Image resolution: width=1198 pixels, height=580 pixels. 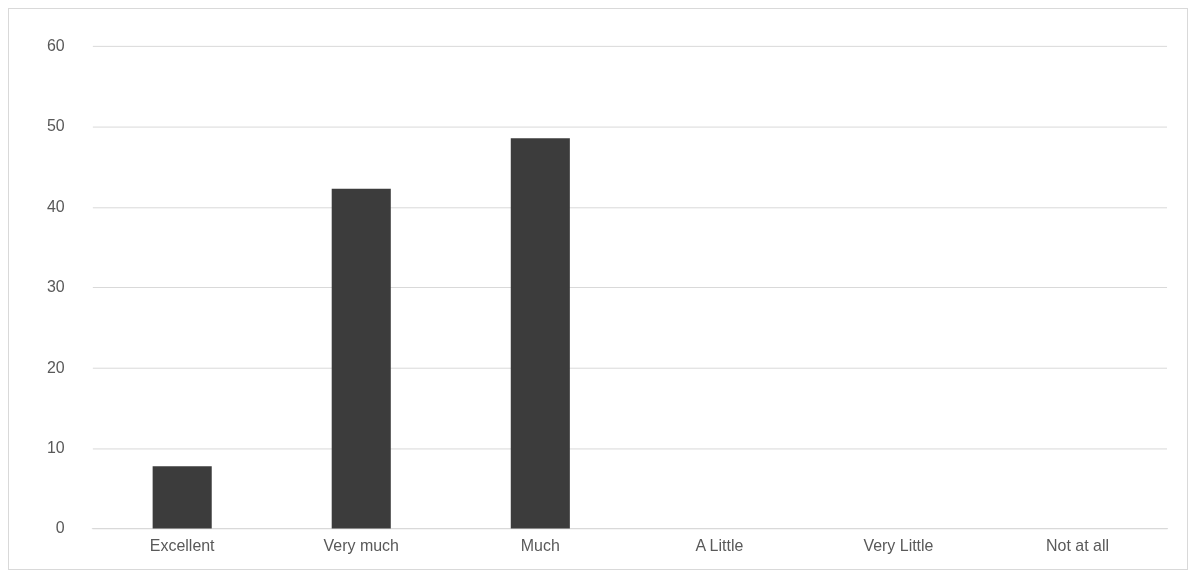 What do you see at coordinates (55, 206) in the screenshot?
I see `y-tick-label: 40` at bounding box center [55, 206].